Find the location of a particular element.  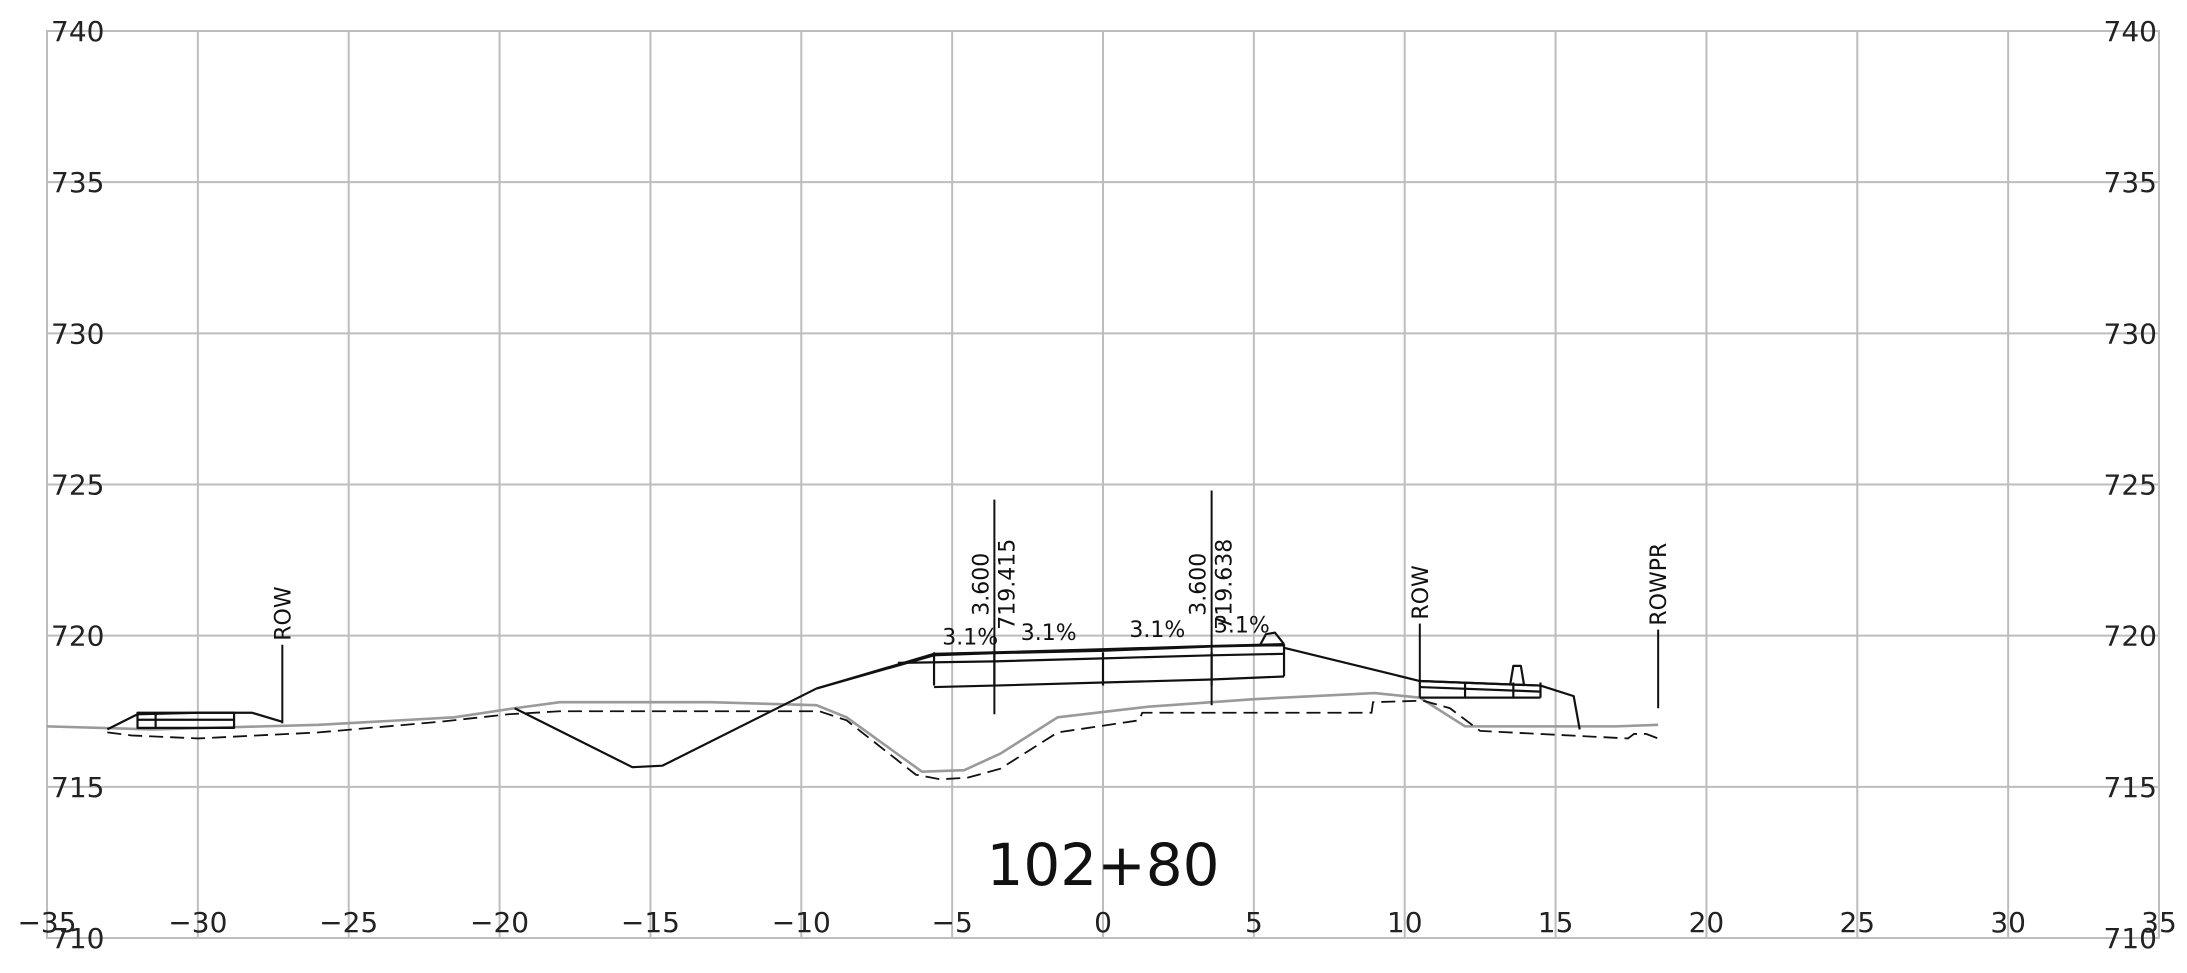

pavement-bottom is located at coordinates (1109, 682).